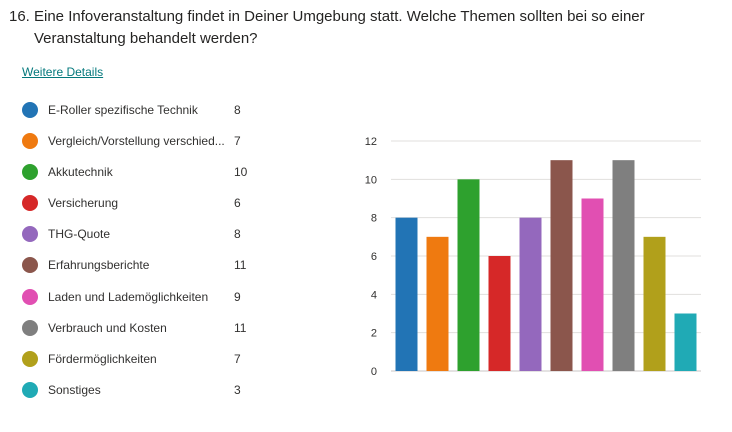  What do you see at coordinates (374, 219) in the screenshot?
I see `y-tick-label: 8` at bounding box center [374, 219].